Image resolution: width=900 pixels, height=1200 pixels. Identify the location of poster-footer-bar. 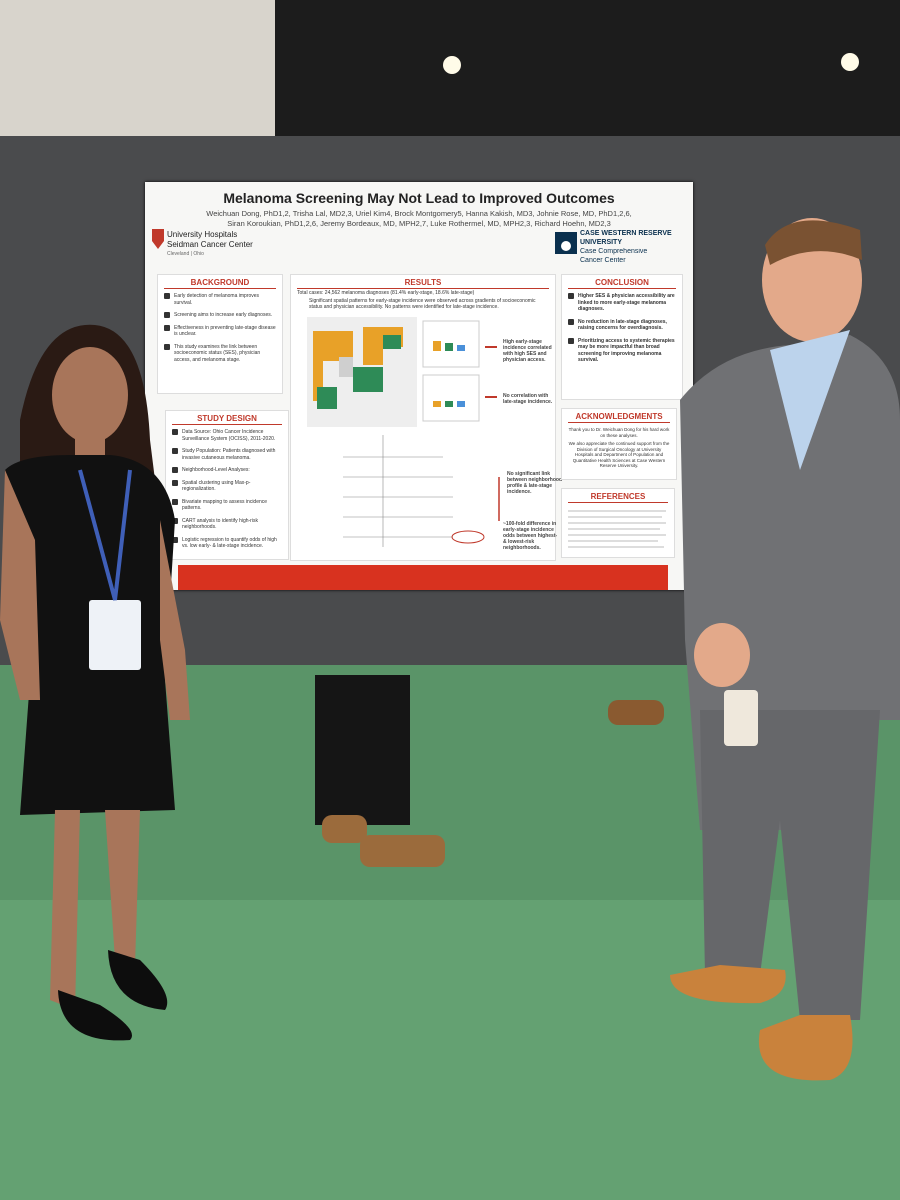
(423, 577).